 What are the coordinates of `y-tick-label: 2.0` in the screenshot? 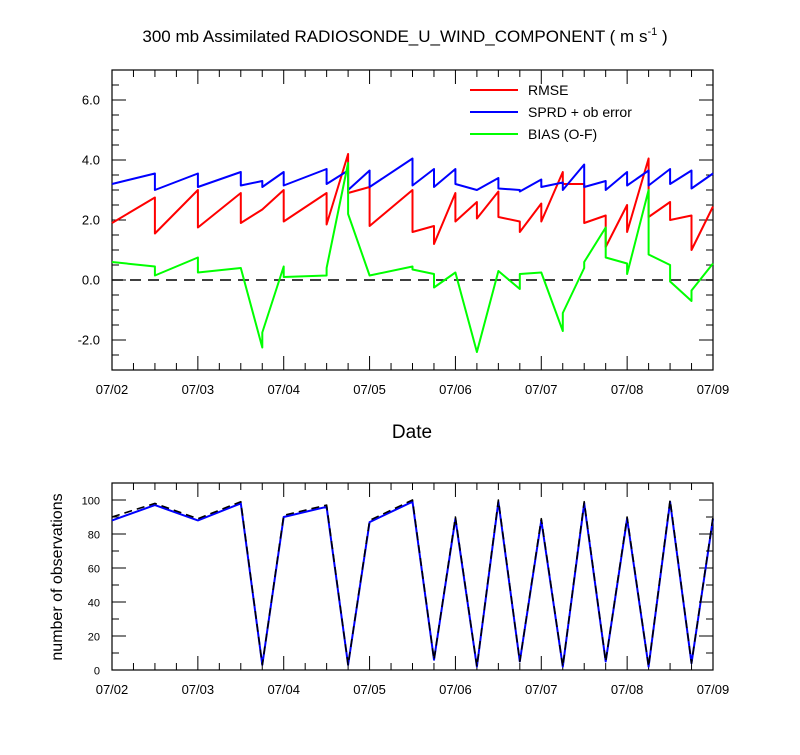 It's located at (91, 220).